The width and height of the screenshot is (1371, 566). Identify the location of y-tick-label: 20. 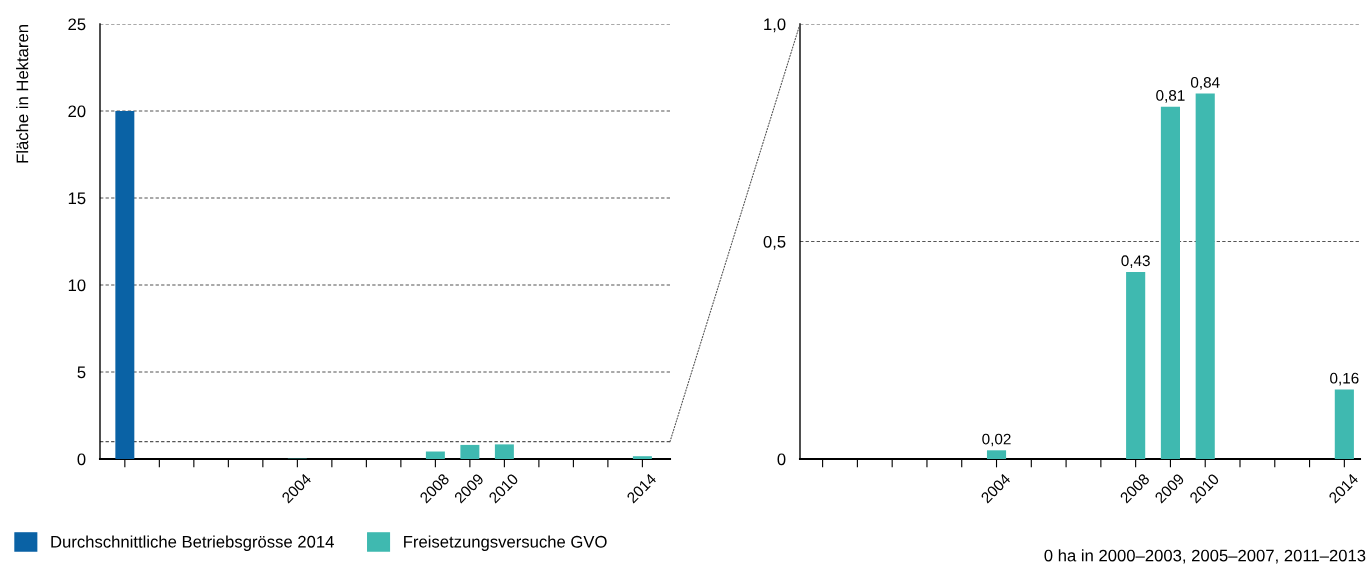
(77, 111).